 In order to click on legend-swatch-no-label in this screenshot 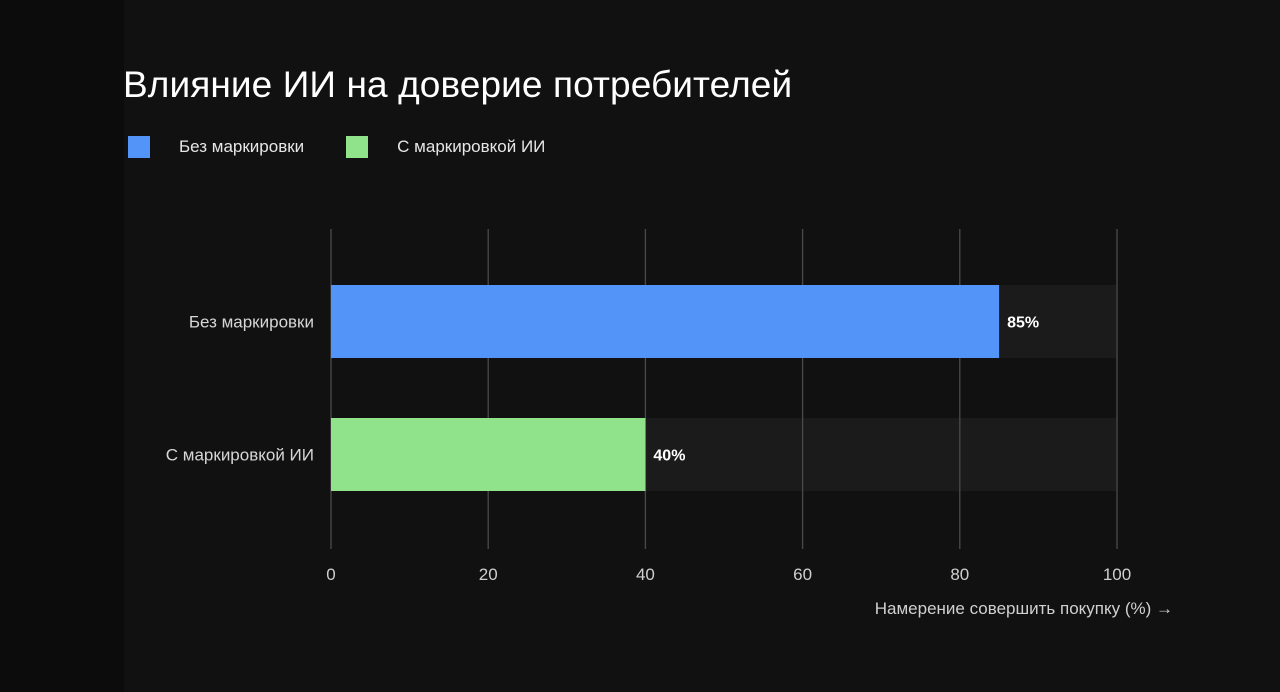, I will do `click(139, 147)`.